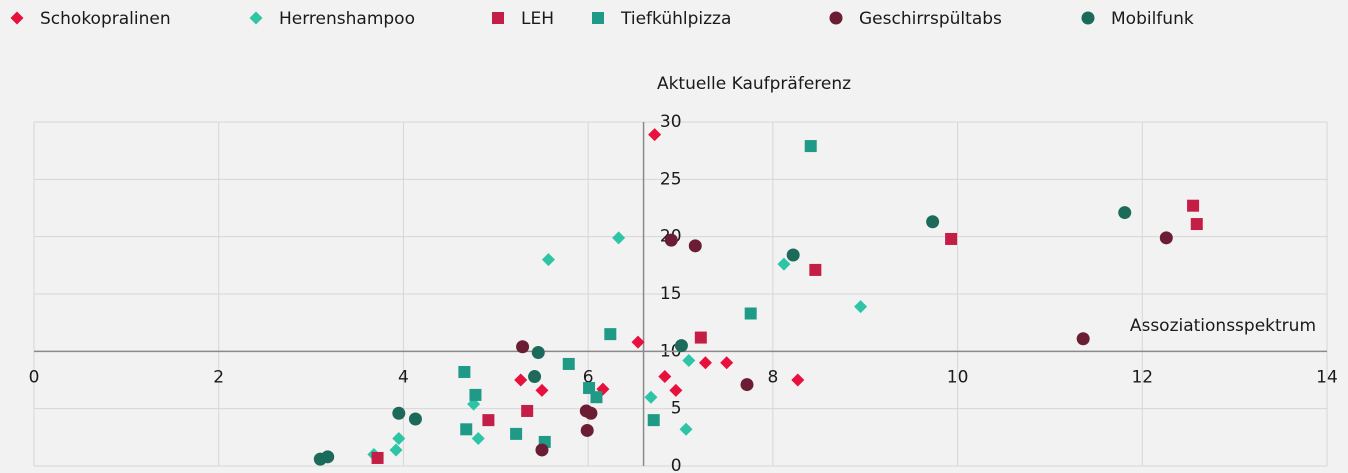 The height and width of the screenshot is (473, 1348). I want to click on x-tick-label: 12, so click(1142, 377).